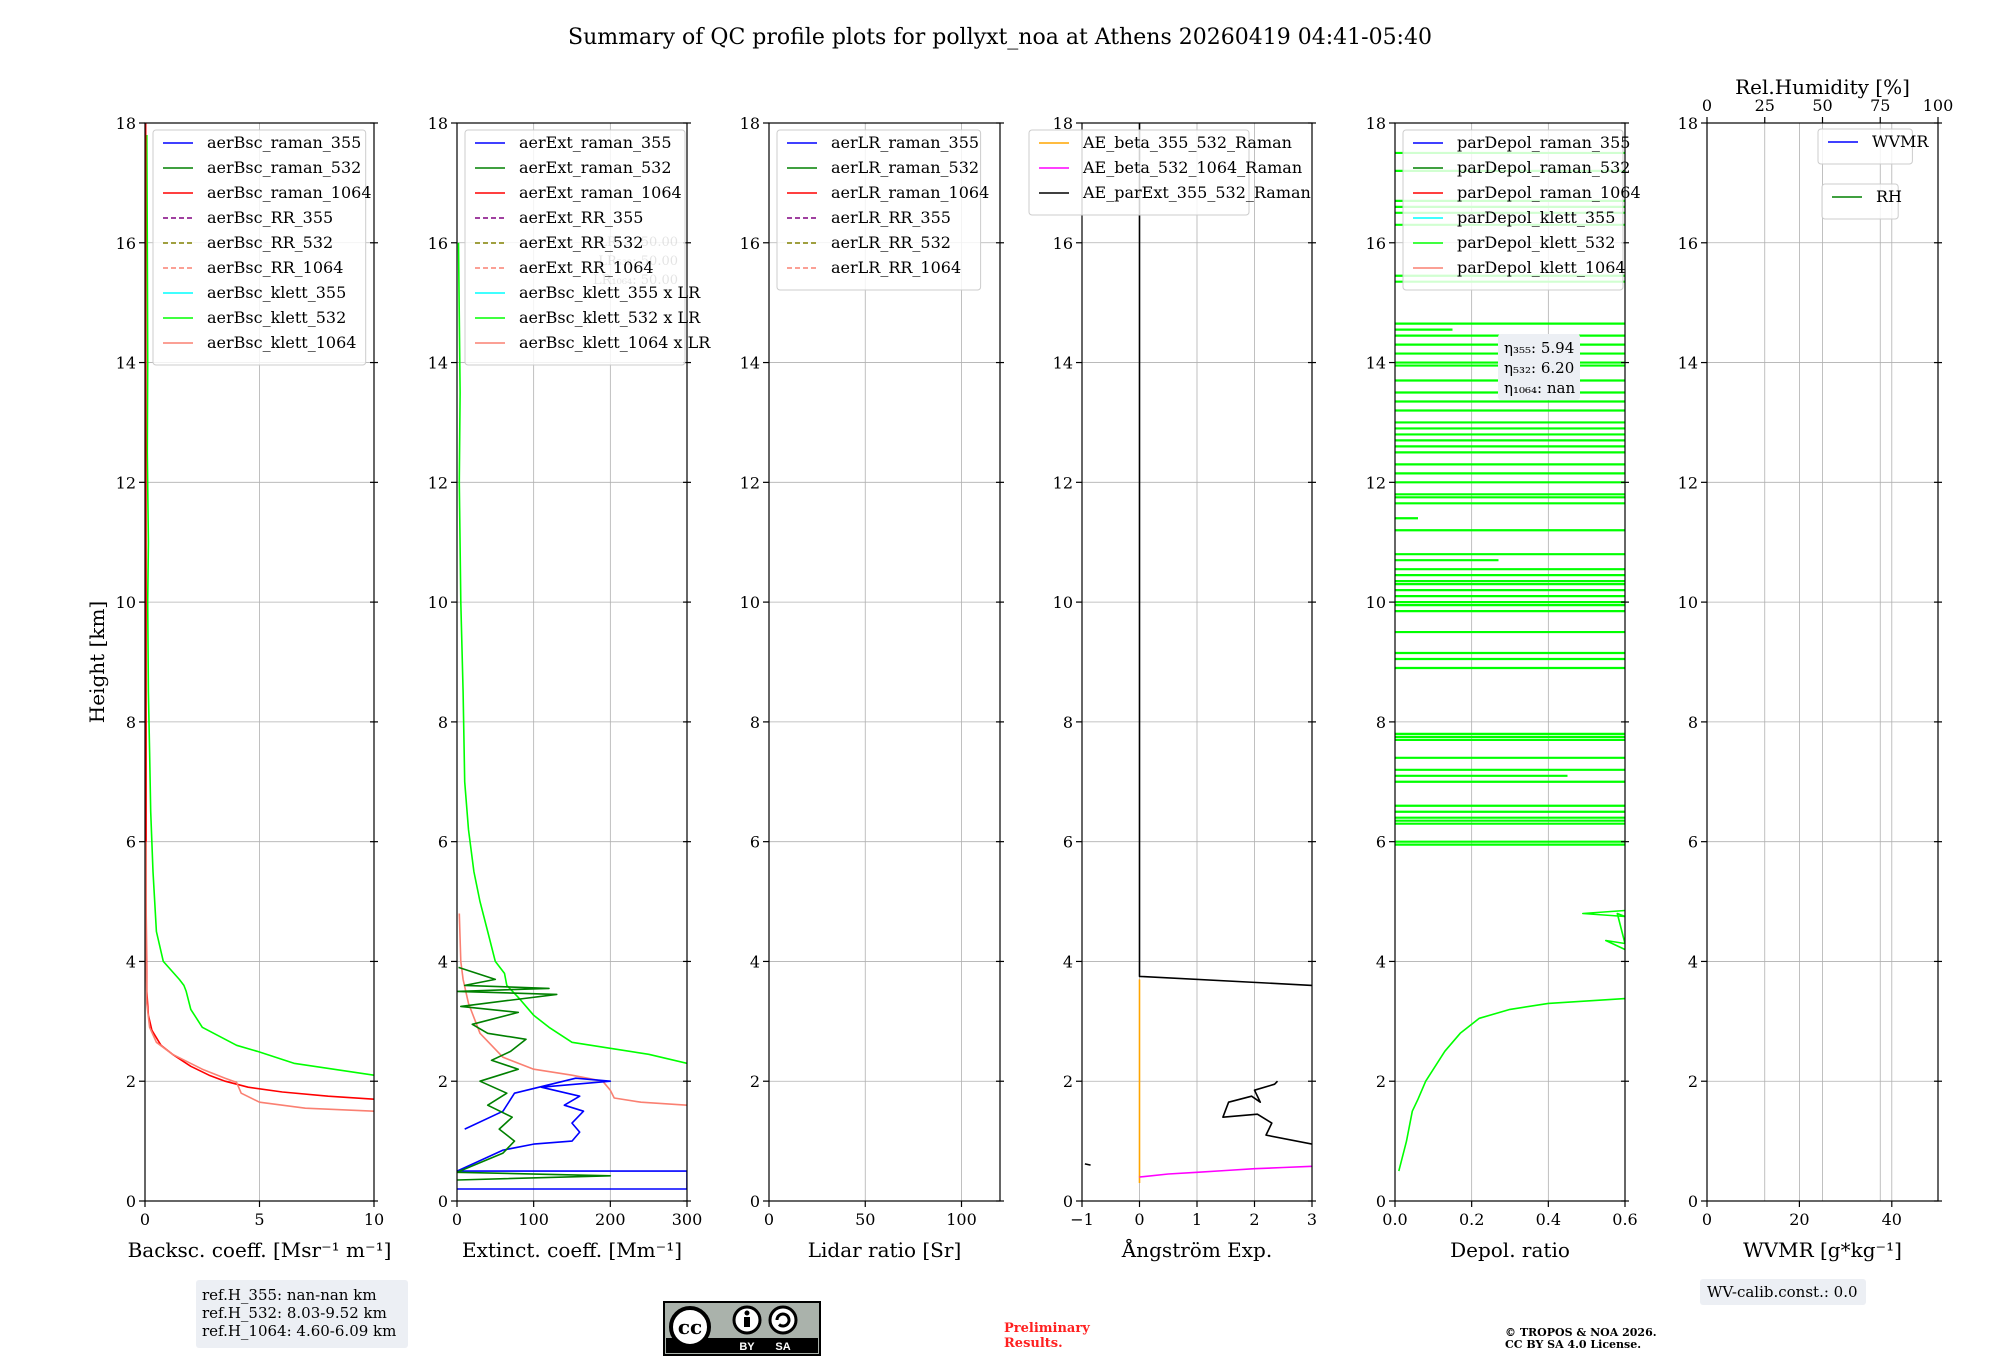  Describe the element at coordinates (572, 1250) in the screenshot. I see `x-axis-label: Extinct. coeff. [Mm⁻¹]` at that location.